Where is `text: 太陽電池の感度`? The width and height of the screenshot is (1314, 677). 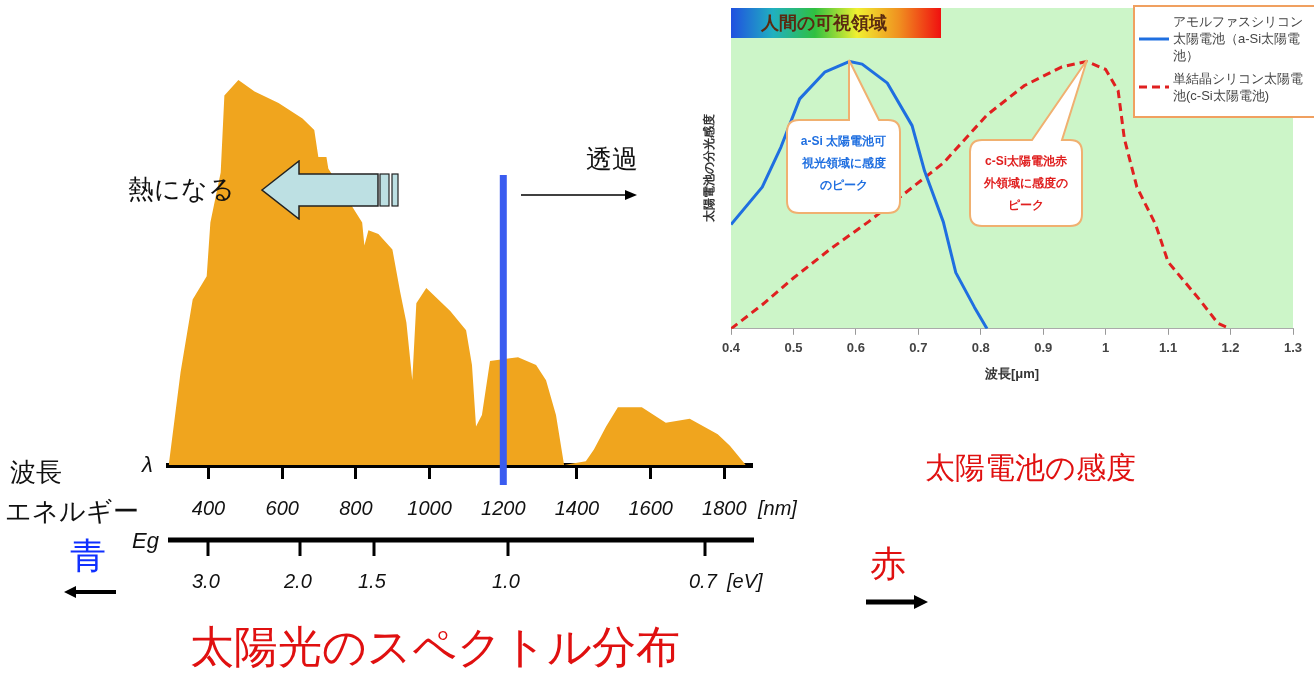 text: 太陽電池の感度 is located at coordinates (1030, 468).